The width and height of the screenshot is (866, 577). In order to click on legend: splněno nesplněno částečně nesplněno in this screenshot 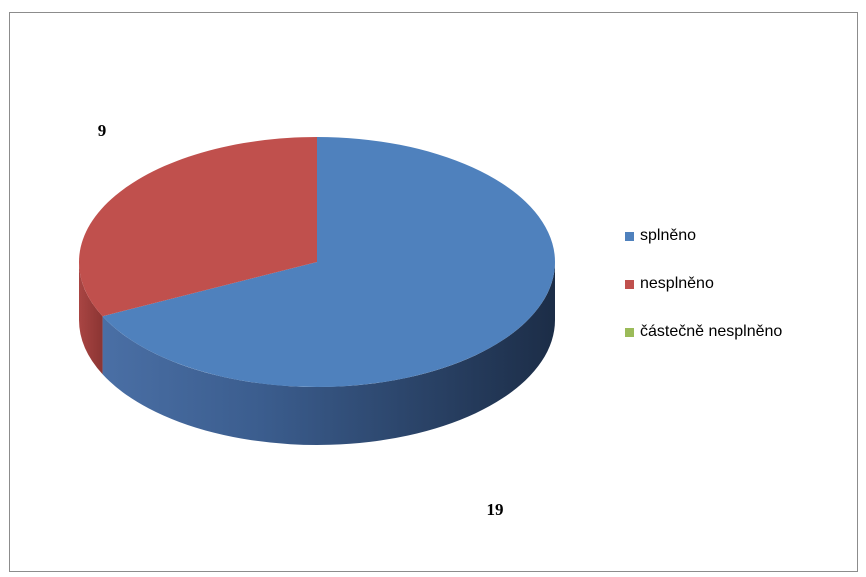, I will do `click(703, 298)`.